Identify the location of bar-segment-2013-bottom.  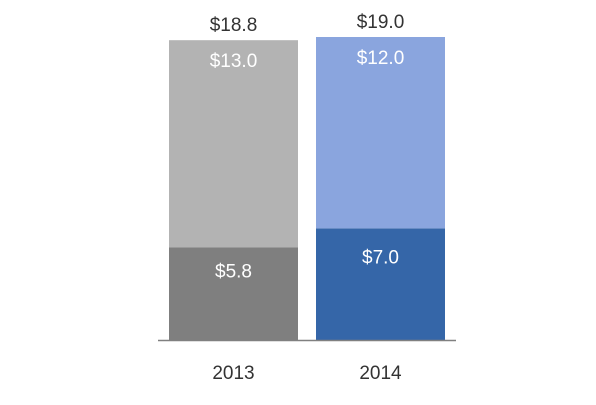
(233, 293).